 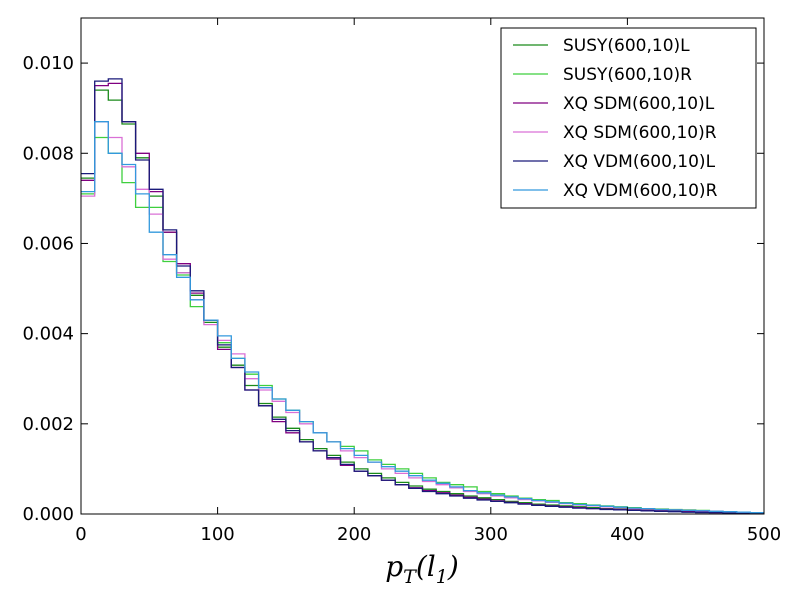 What do you see at coordinates (48, 424) in the screenshot?
I see `y-tick-label-1: 0.002` at bounding box center [48, 424].